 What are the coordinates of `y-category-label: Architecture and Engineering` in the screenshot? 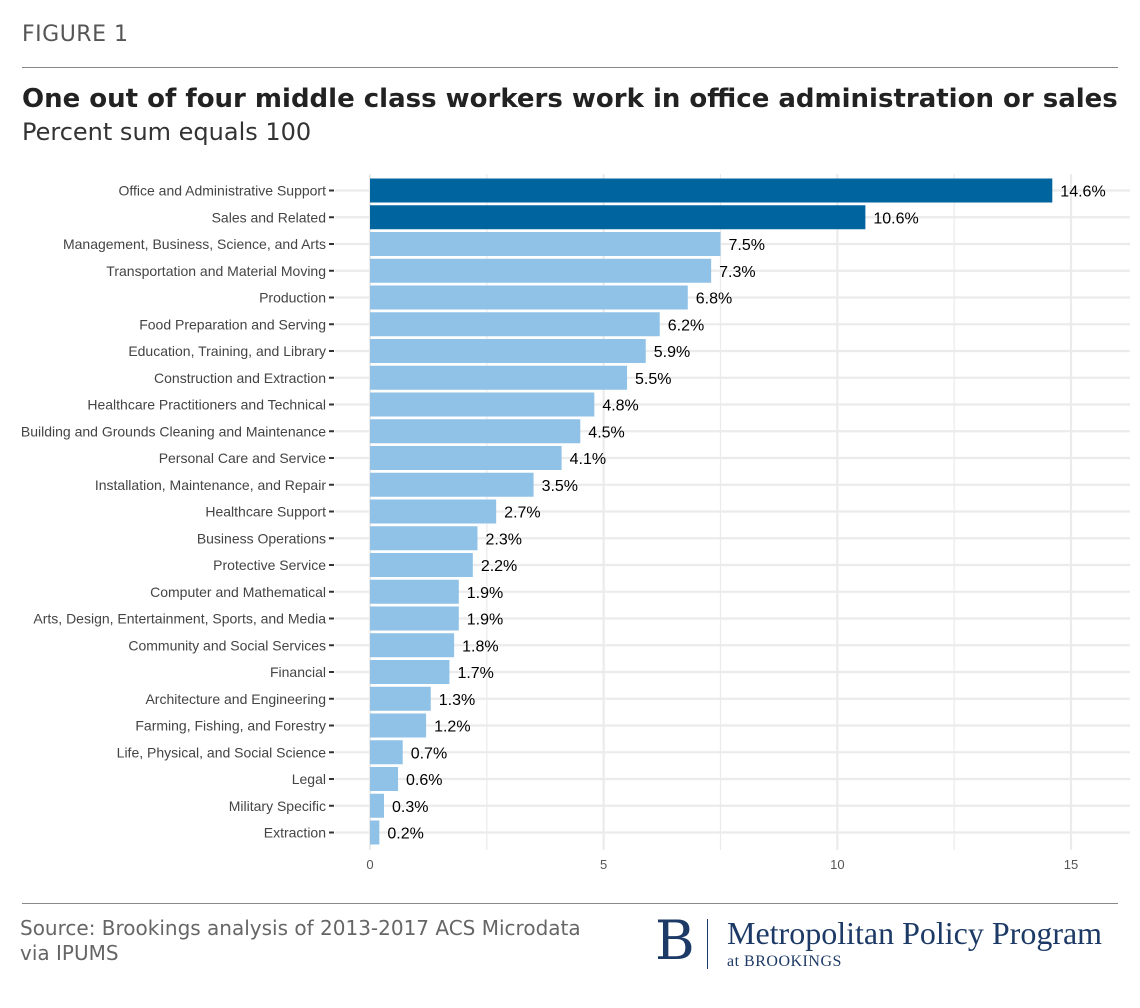 It's located at (235, 699).